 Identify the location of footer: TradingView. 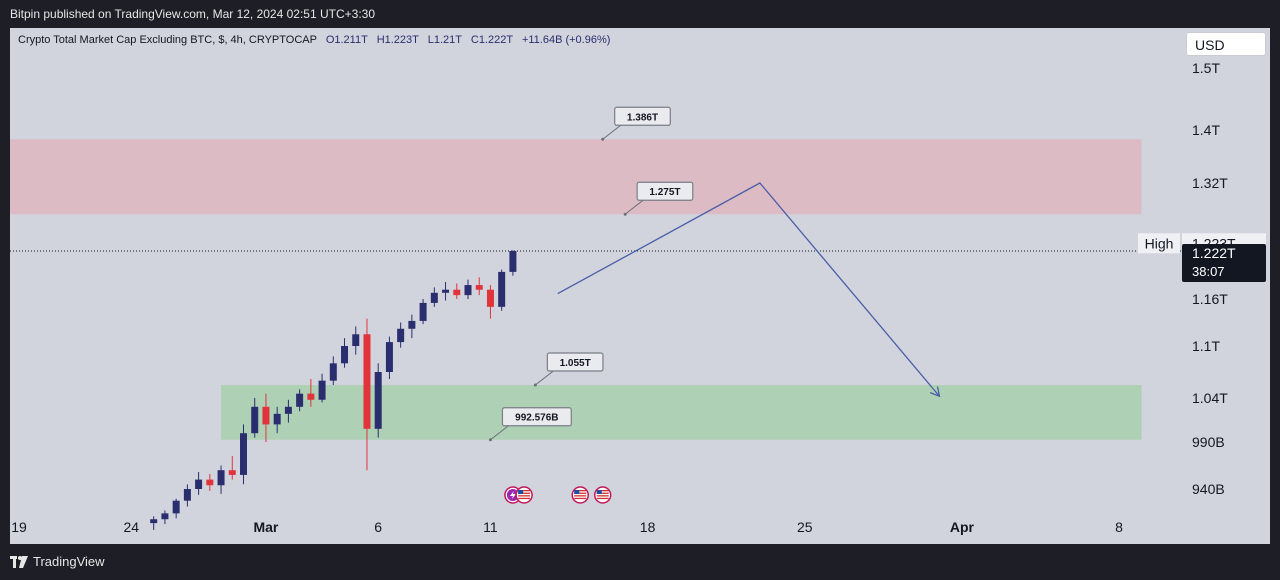
(640, 562).